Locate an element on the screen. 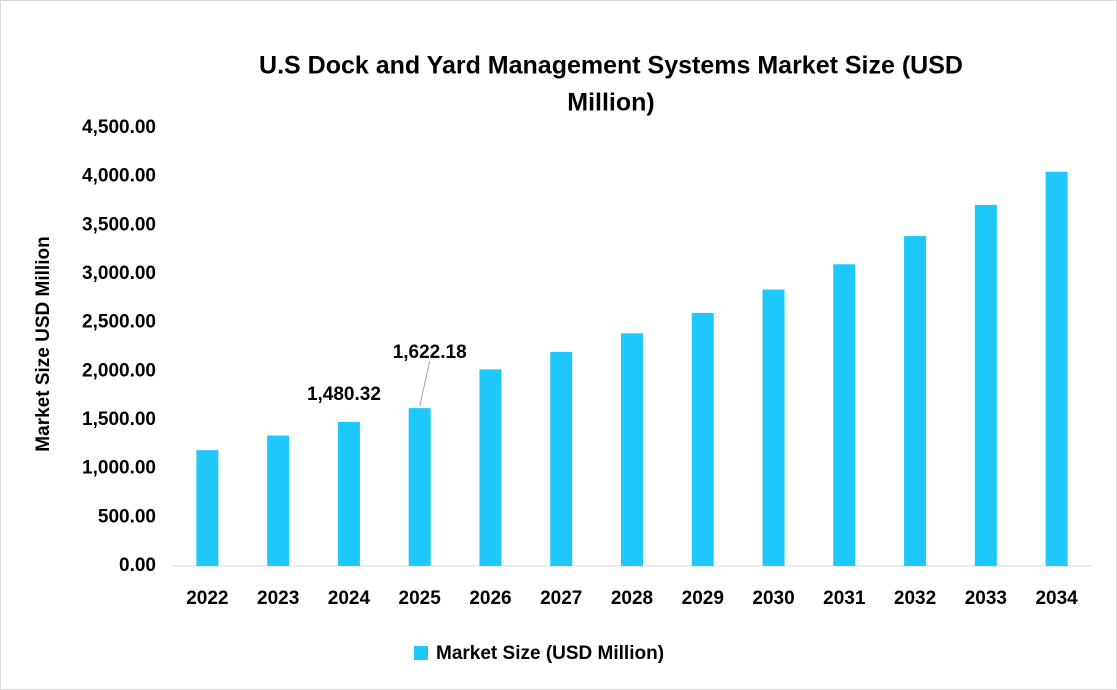  y-tick-label: 1,500.00 is located at coordinates (119, 419).